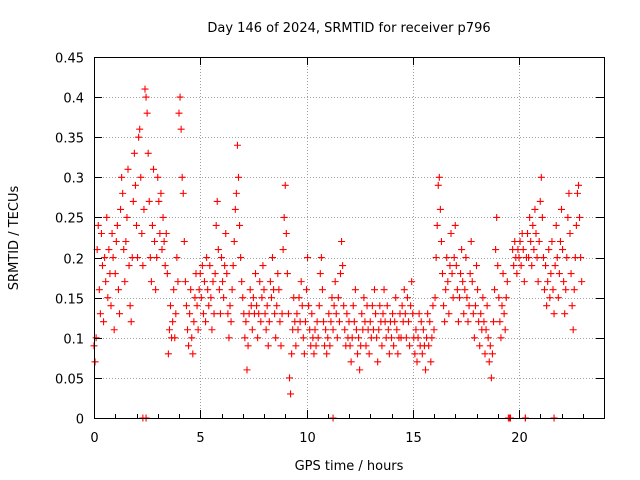  I want to click on y-tick-label: 0.45, so click(69, 59).